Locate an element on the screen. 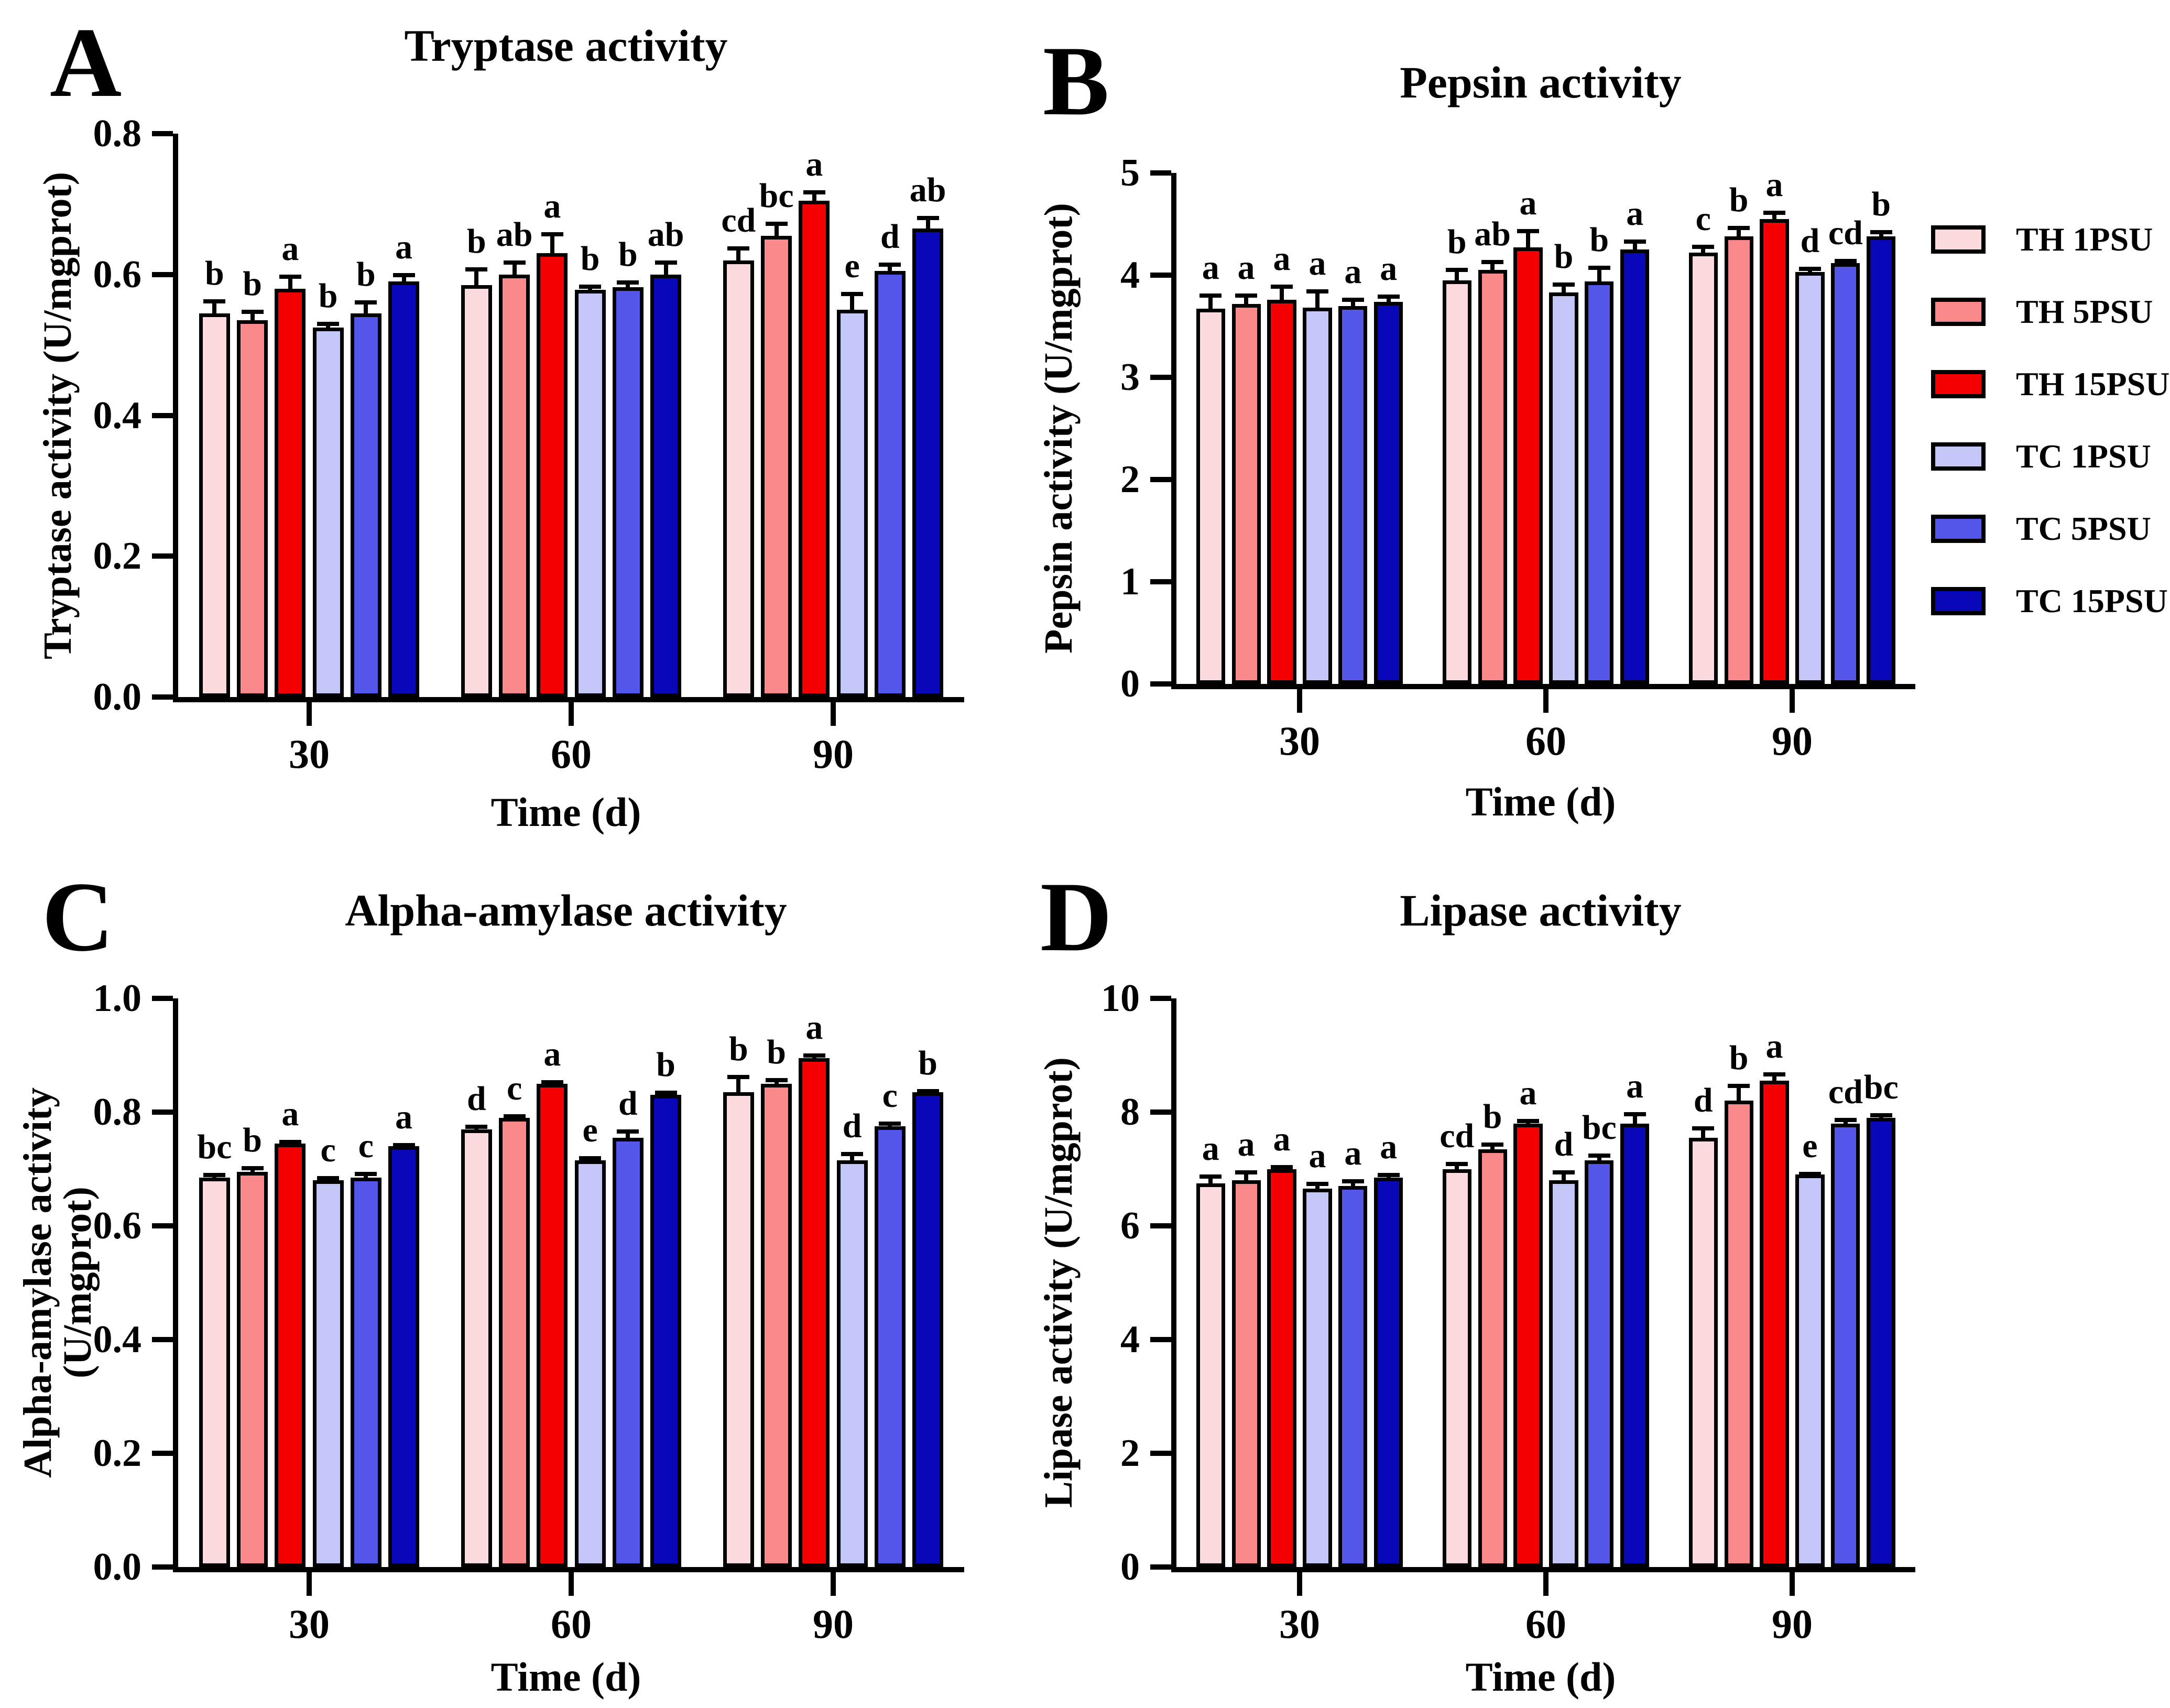 This screenshot has height=1708, width=2170. chart-title-pepsin: Pepsin activity is located at coordinates (1541, 82).